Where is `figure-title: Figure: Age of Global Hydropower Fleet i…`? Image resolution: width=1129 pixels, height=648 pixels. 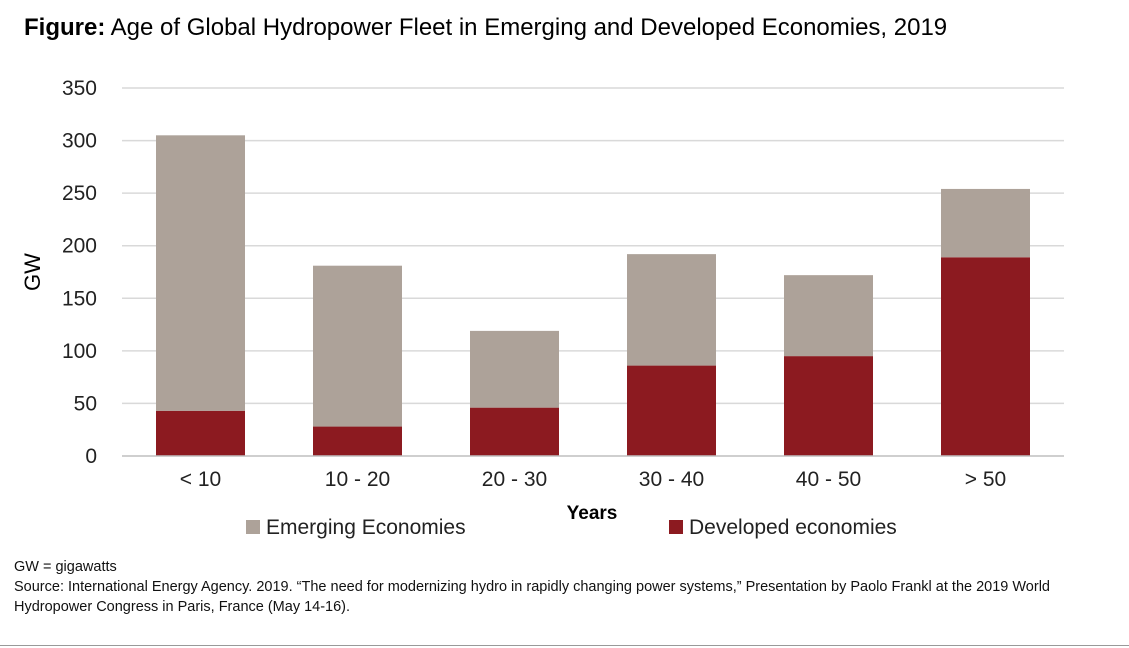
figure-title: Figure: Age of Global Hydropower Fleet i… is located at coordinates (485, 28).